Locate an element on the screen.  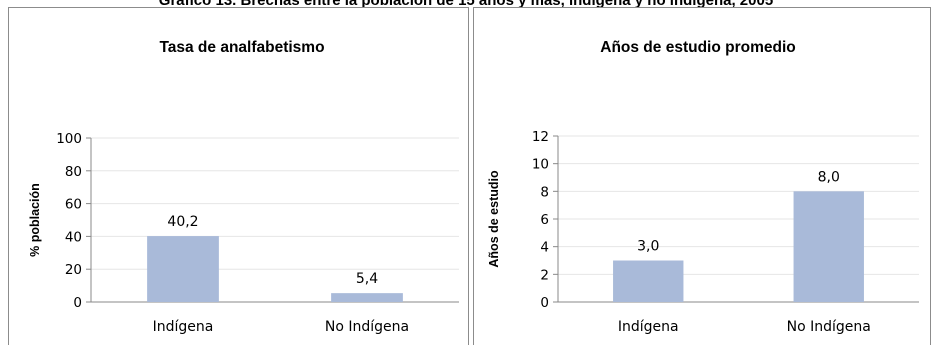
chart0-ytick-label: 40 is located at coordinates (73, 237).